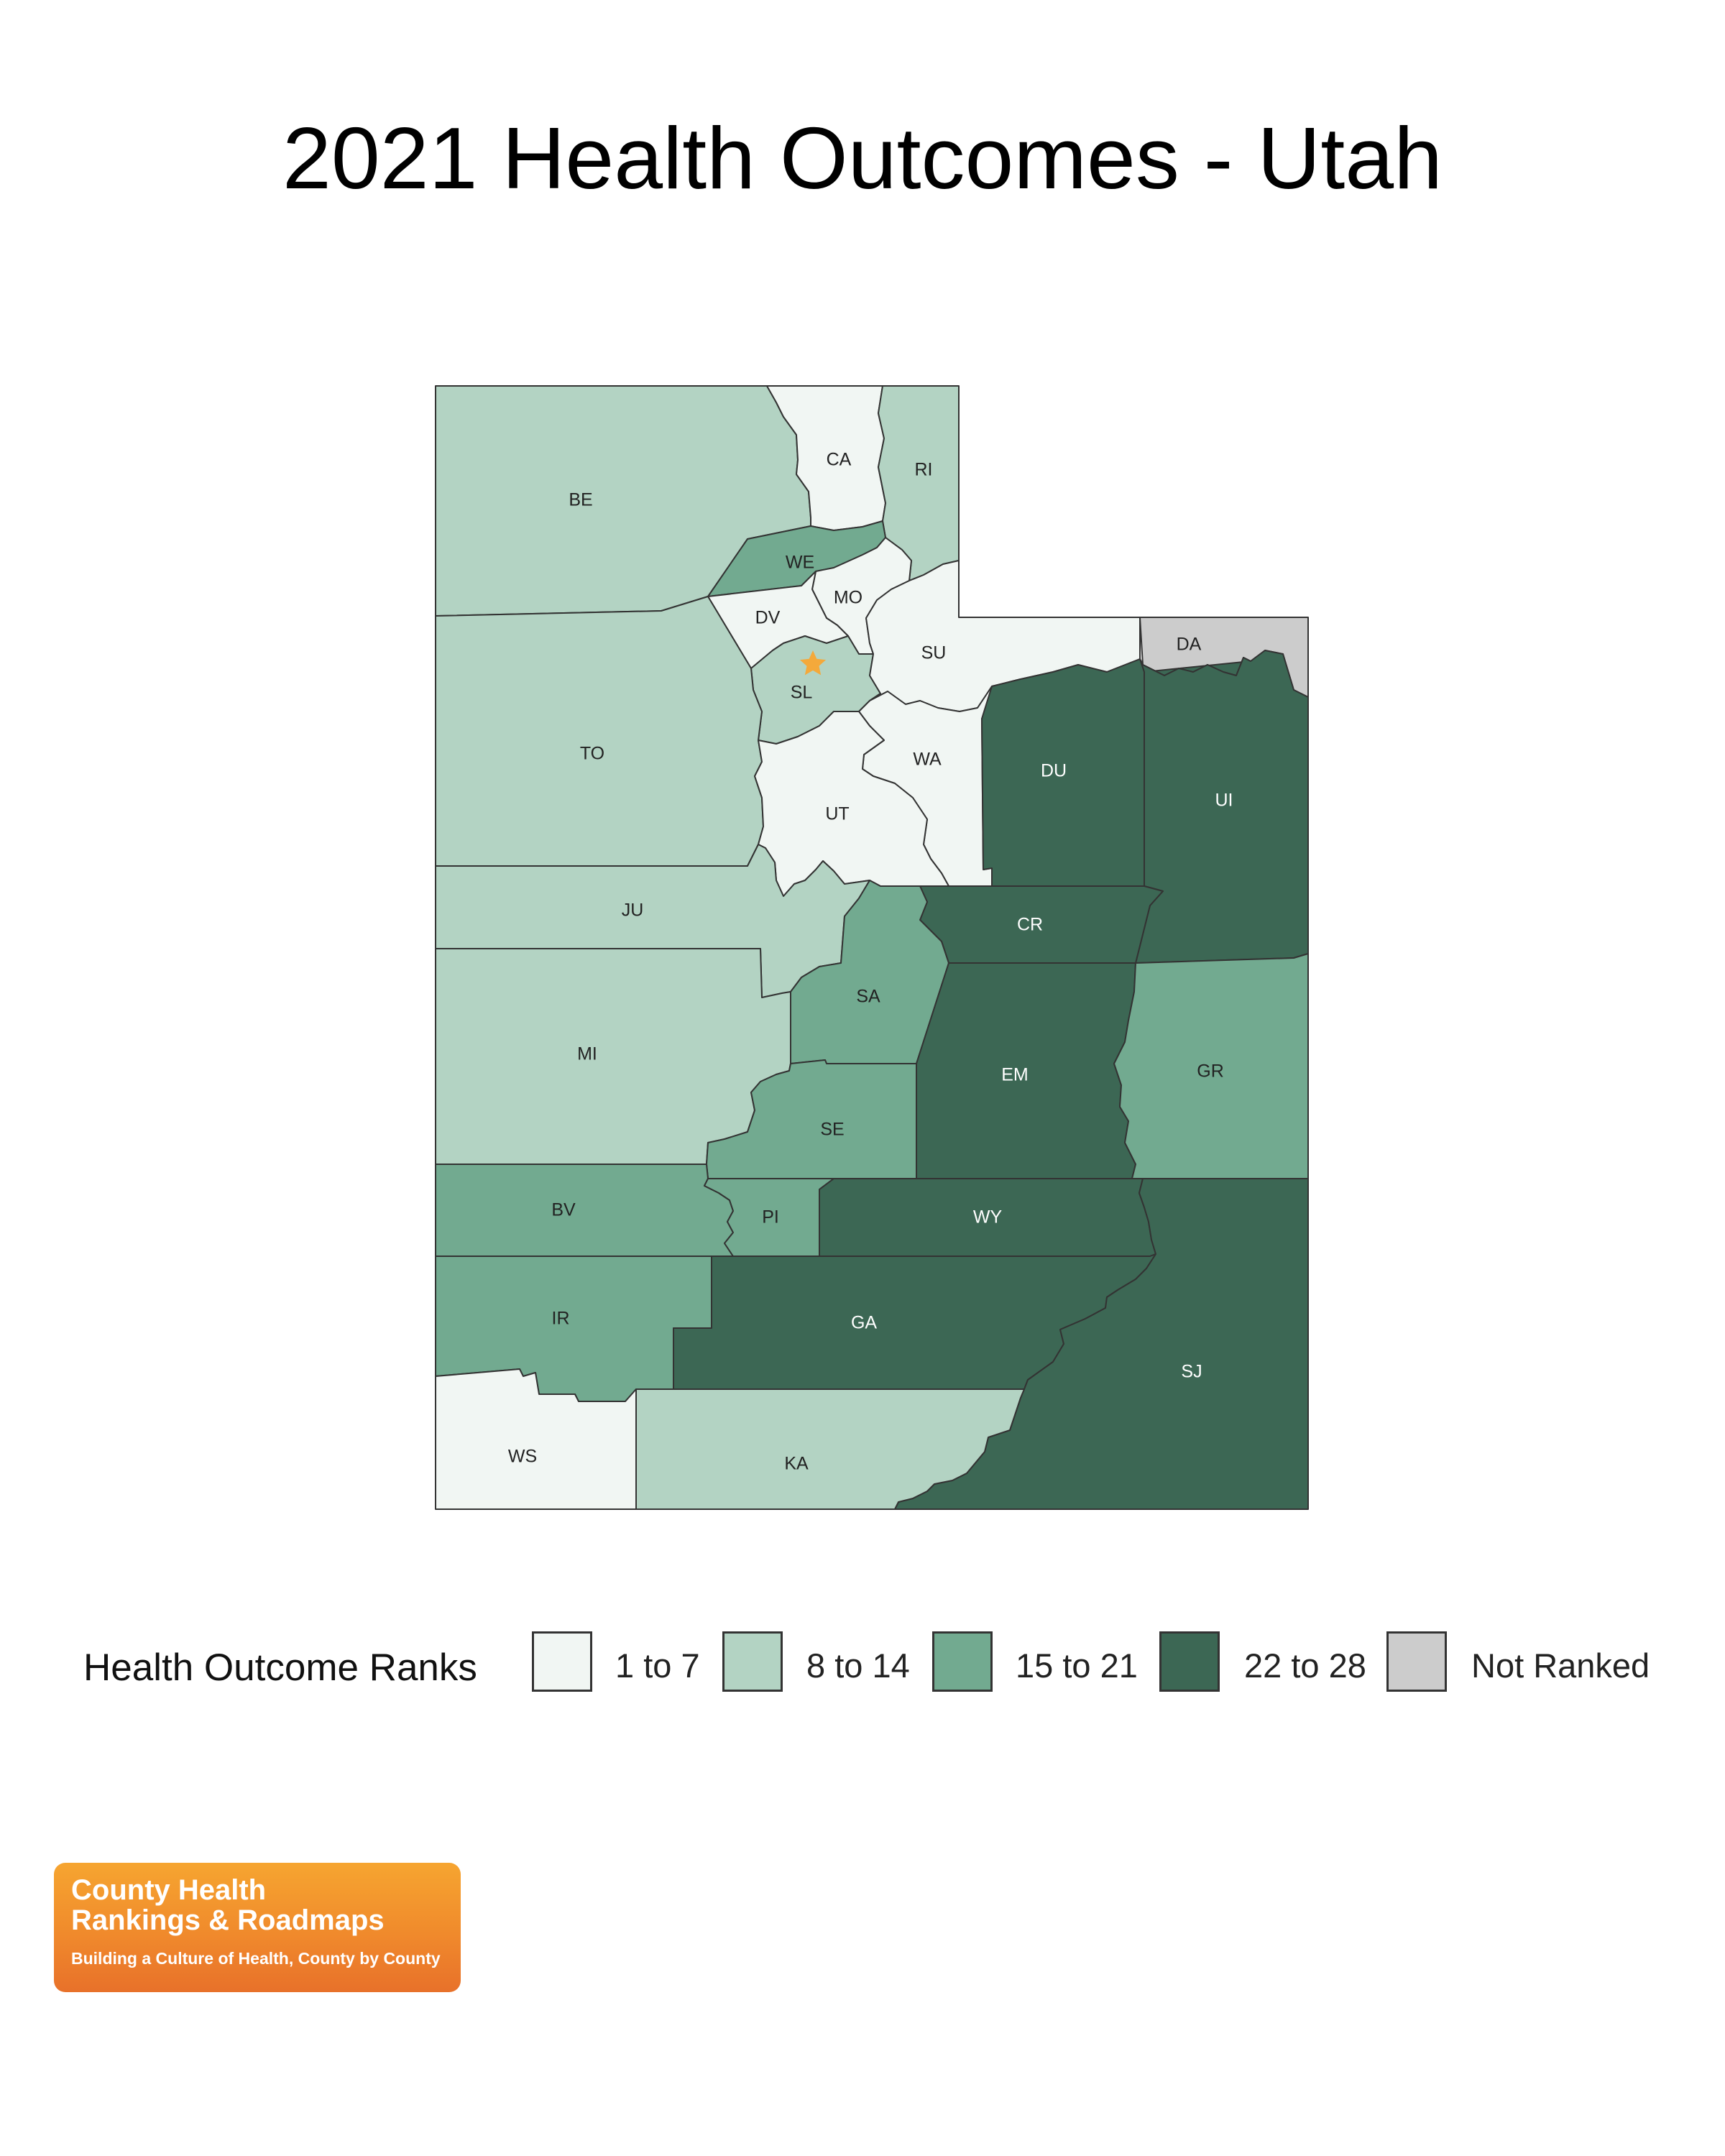 The image size is (1725, 2156). I want to click on county-label-DU: DU, so click(1054, 771).